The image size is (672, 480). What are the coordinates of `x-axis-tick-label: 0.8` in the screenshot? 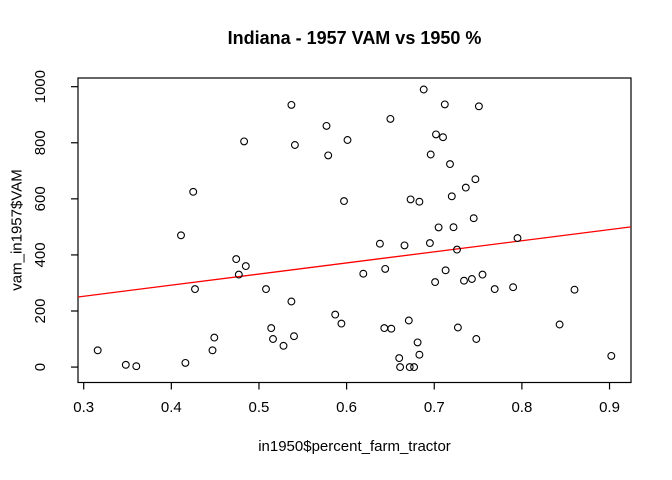 It's located at (521, 407).